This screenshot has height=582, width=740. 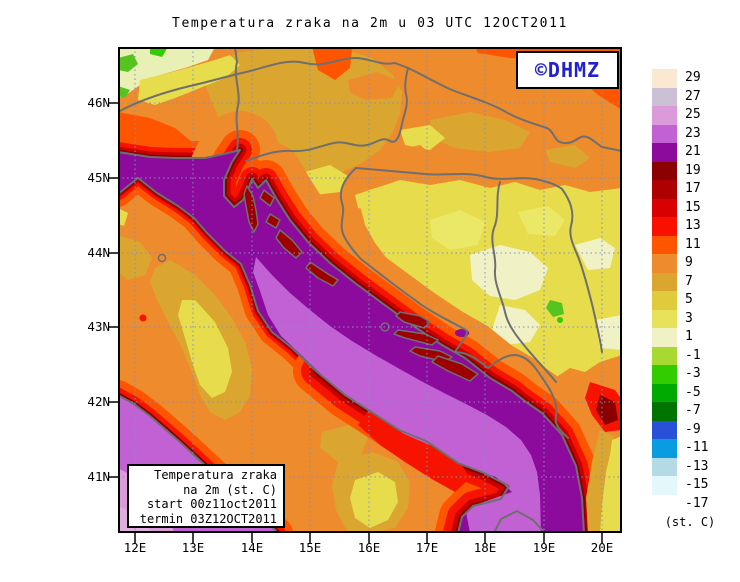 What do you see at coordinates (680, 355) in the screenshot?
I see `legend-row: -1` at bounding box center [680, 355].